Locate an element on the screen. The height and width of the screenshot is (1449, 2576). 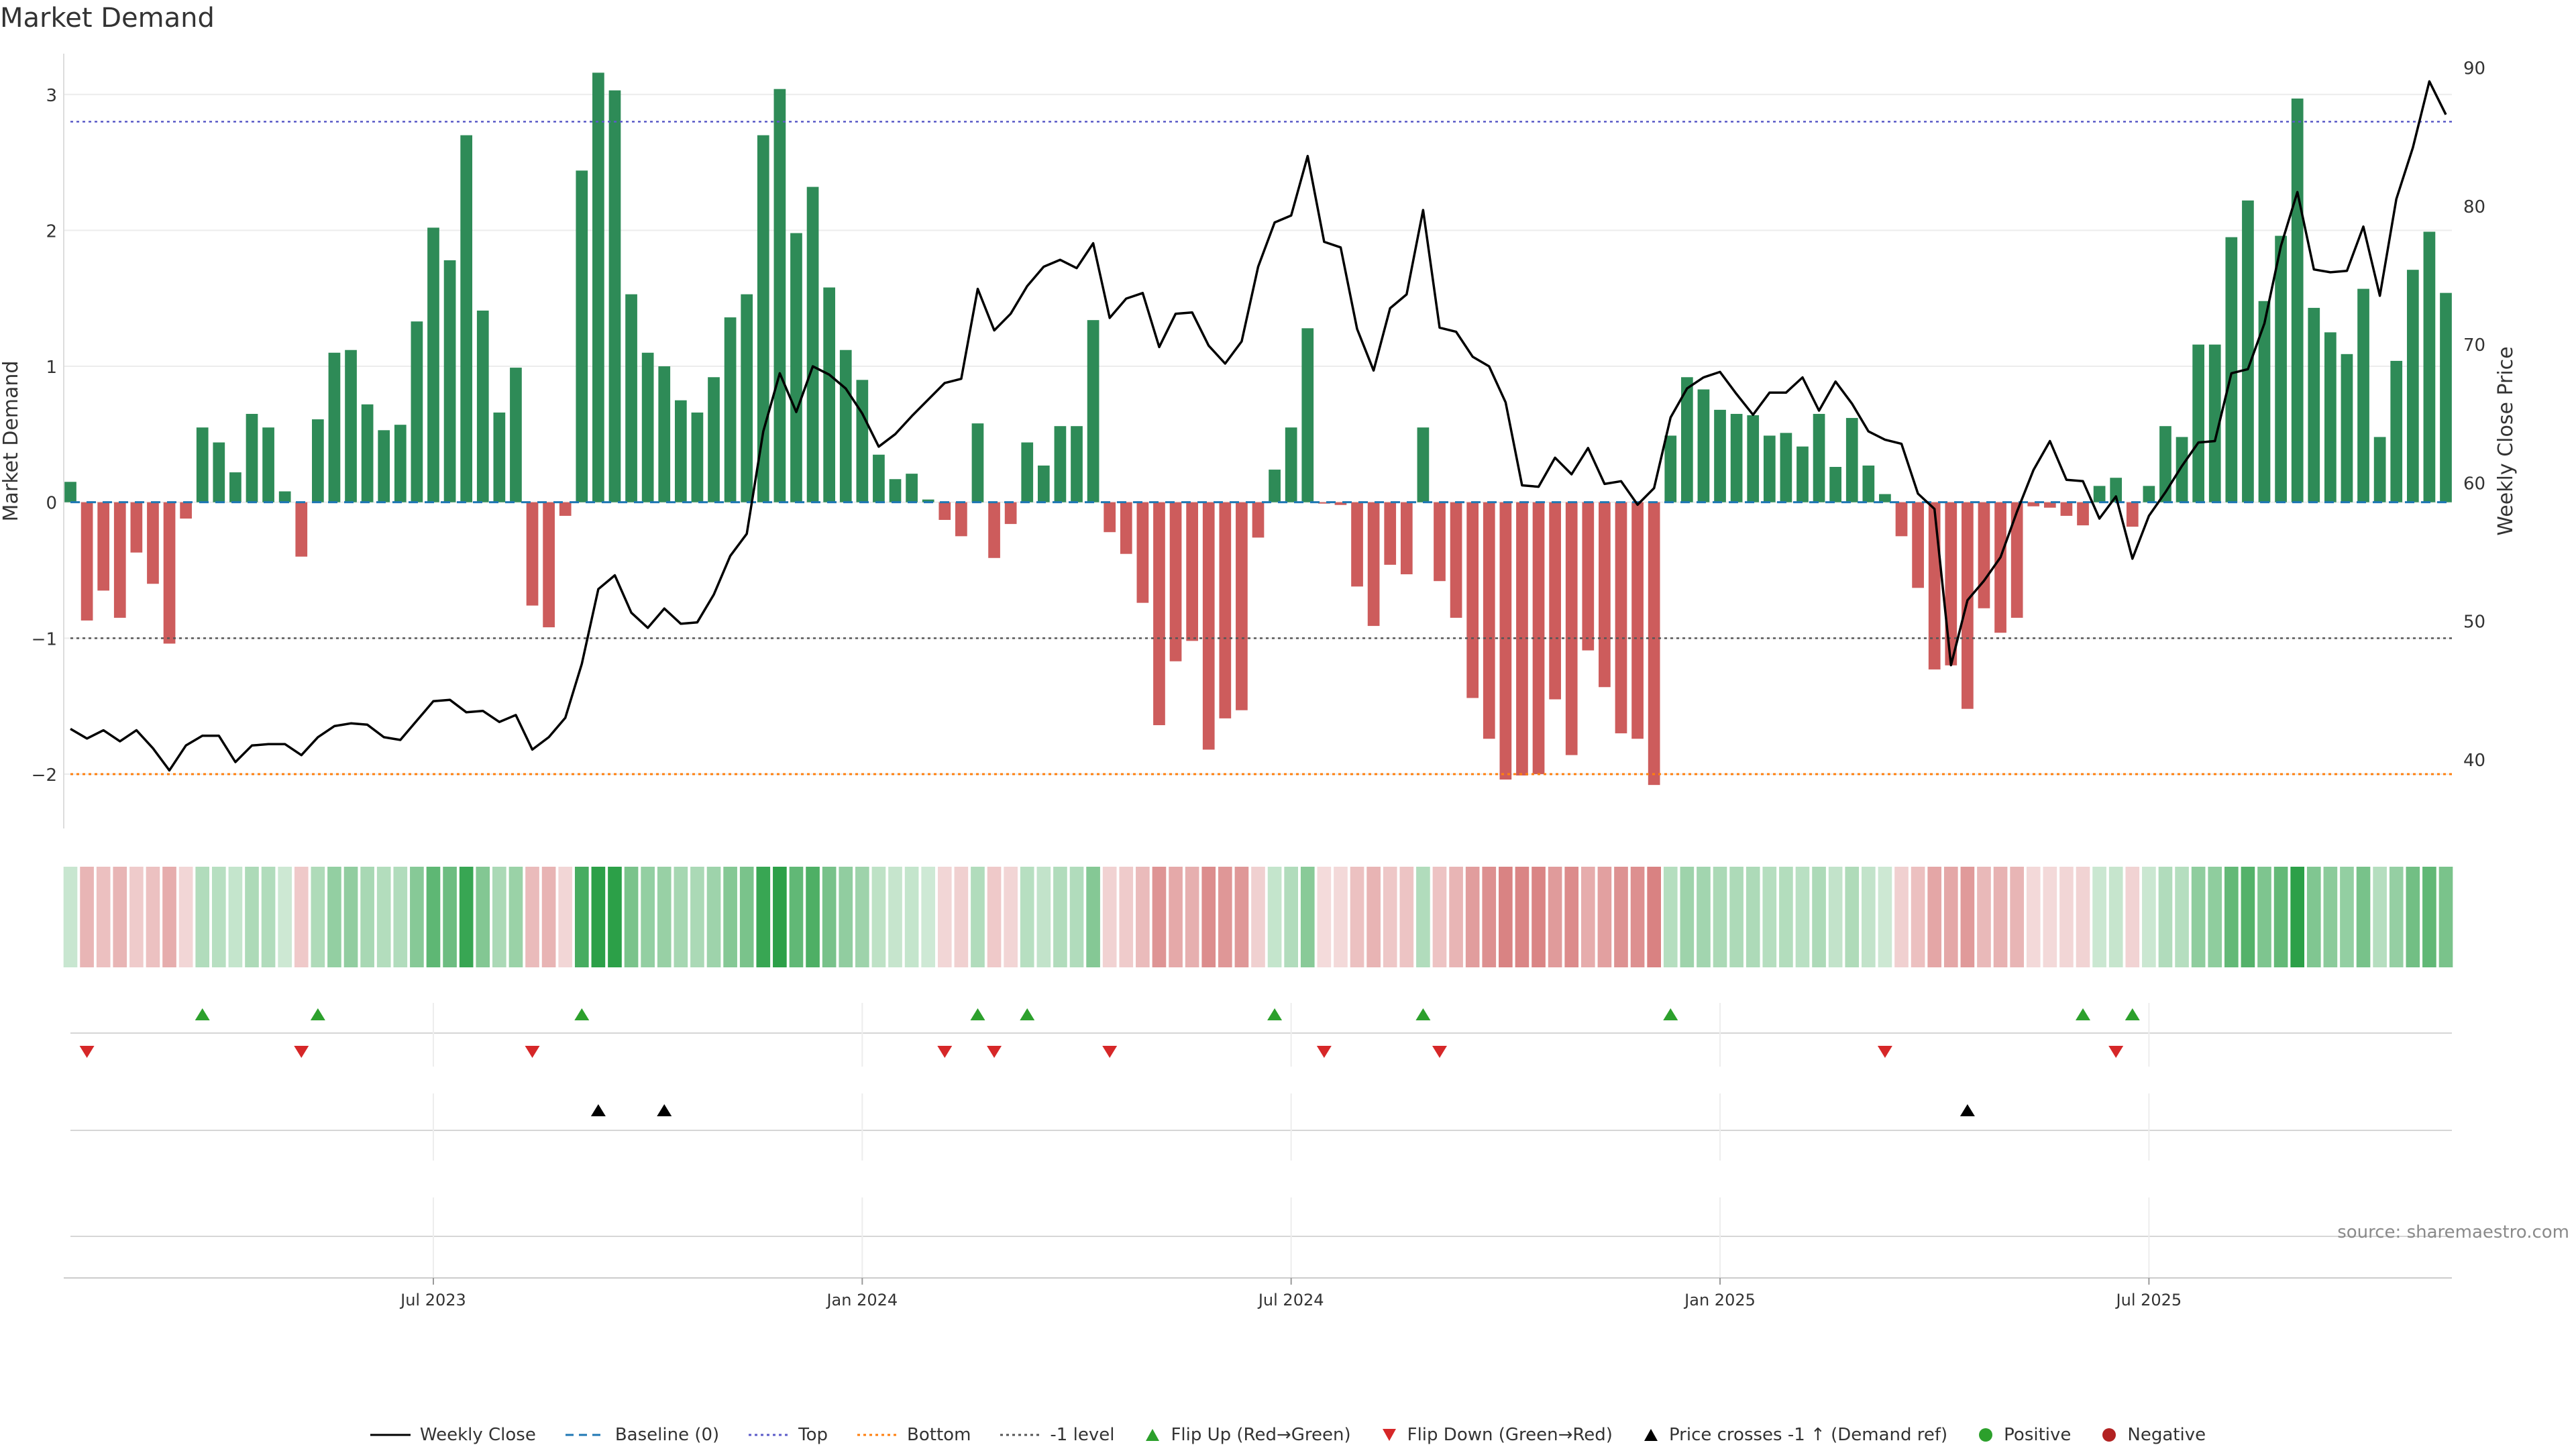
legend-item: Bottom is located at coordinates (914, 1435).